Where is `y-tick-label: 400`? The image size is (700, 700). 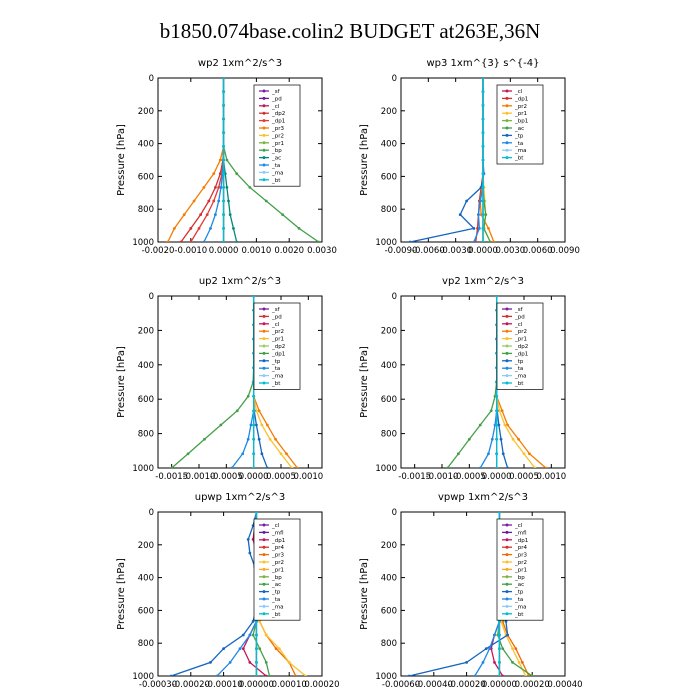 y-tick-label: 400 is located at coordinates (389, 366).